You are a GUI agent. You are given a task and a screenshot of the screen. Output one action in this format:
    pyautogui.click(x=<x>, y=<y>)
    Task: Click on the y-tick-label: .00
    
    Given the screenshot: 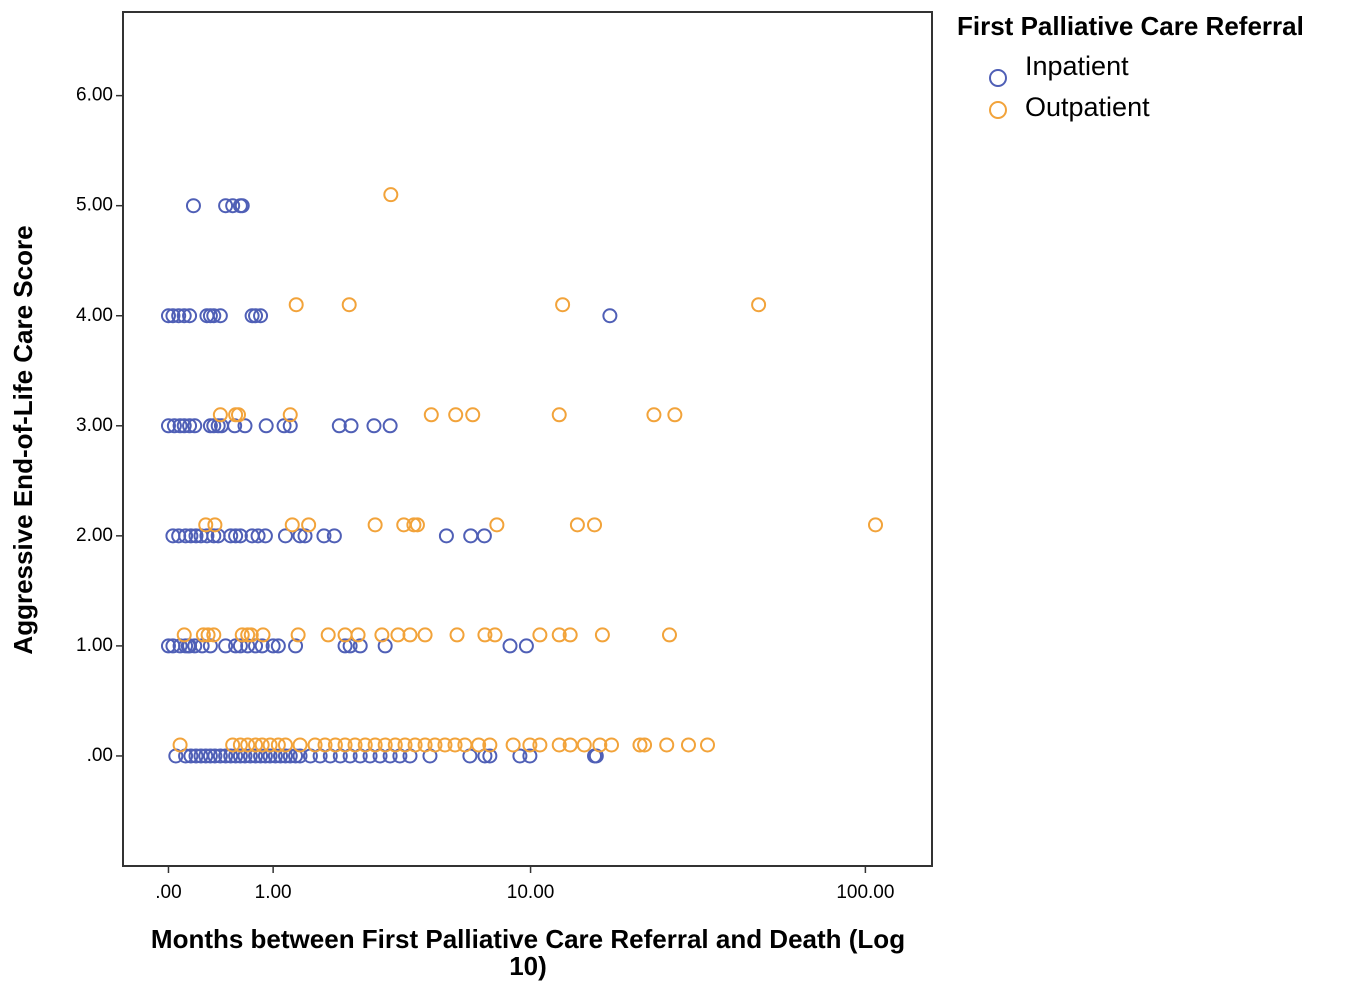 What is the action you would take?
    pyautogui.click(x=100, y=755)
    